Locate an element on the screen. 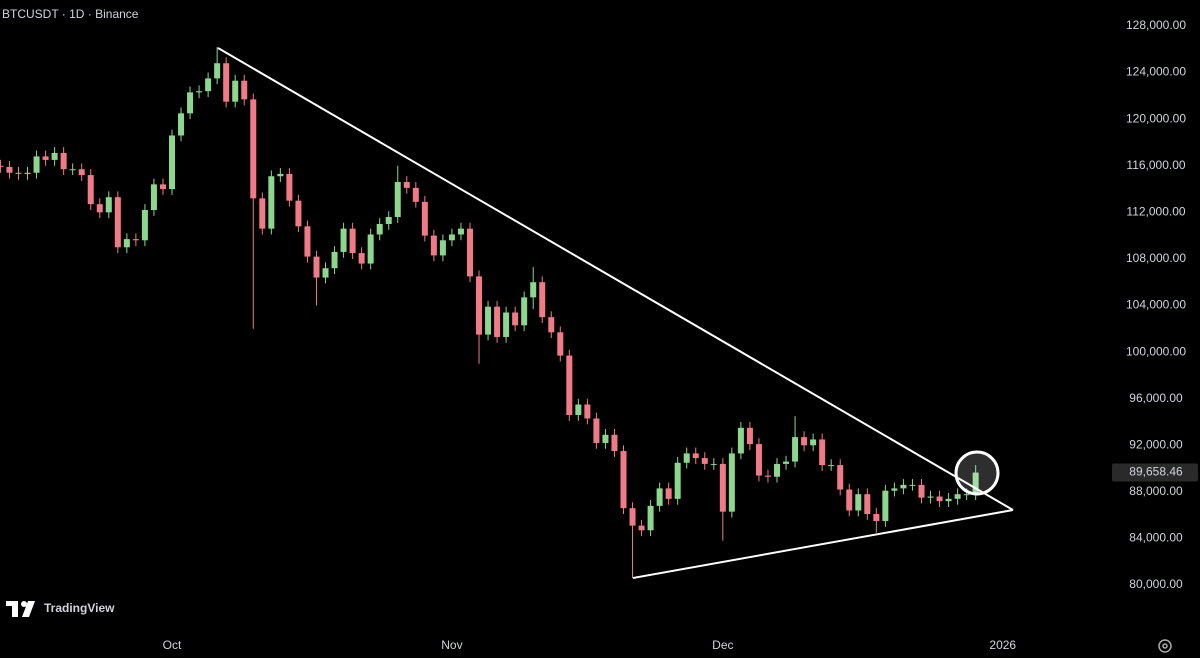  y-tick-label: 104,000.00 is located at coordinates (1156, 305).